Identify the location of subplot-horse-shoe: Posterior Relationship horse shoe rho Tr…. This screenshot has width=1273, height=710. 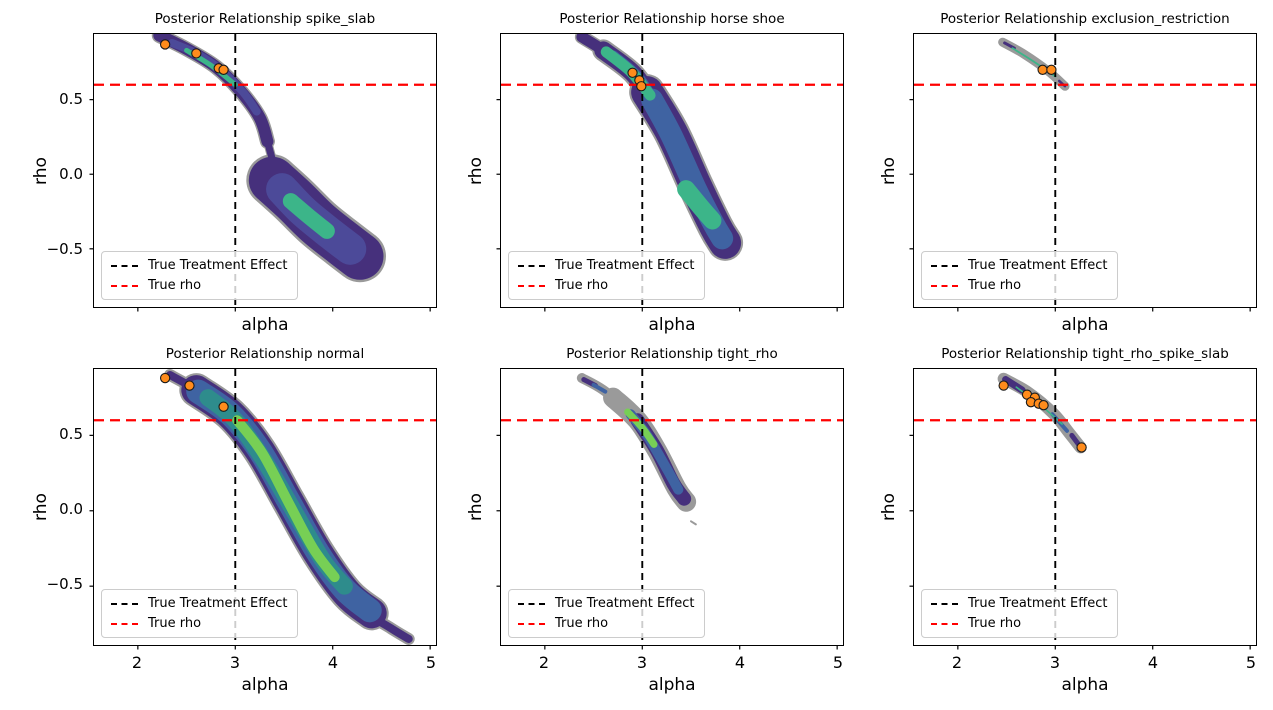
(655, 173).